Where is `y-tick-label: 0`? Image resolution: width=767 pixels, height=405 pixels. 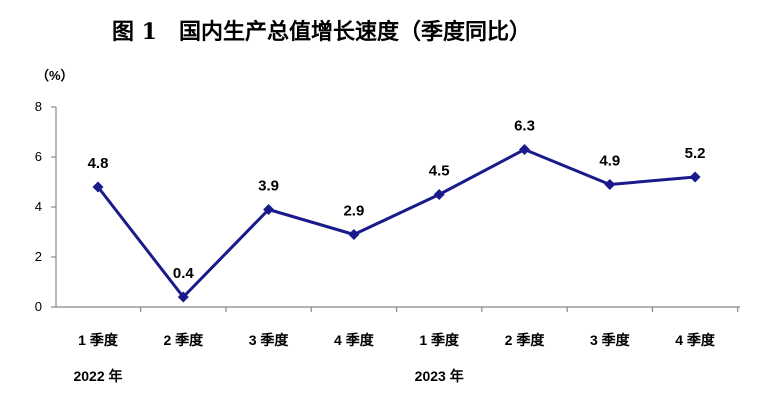
y-tick-label: 0 is located at coordinates (38, 306).